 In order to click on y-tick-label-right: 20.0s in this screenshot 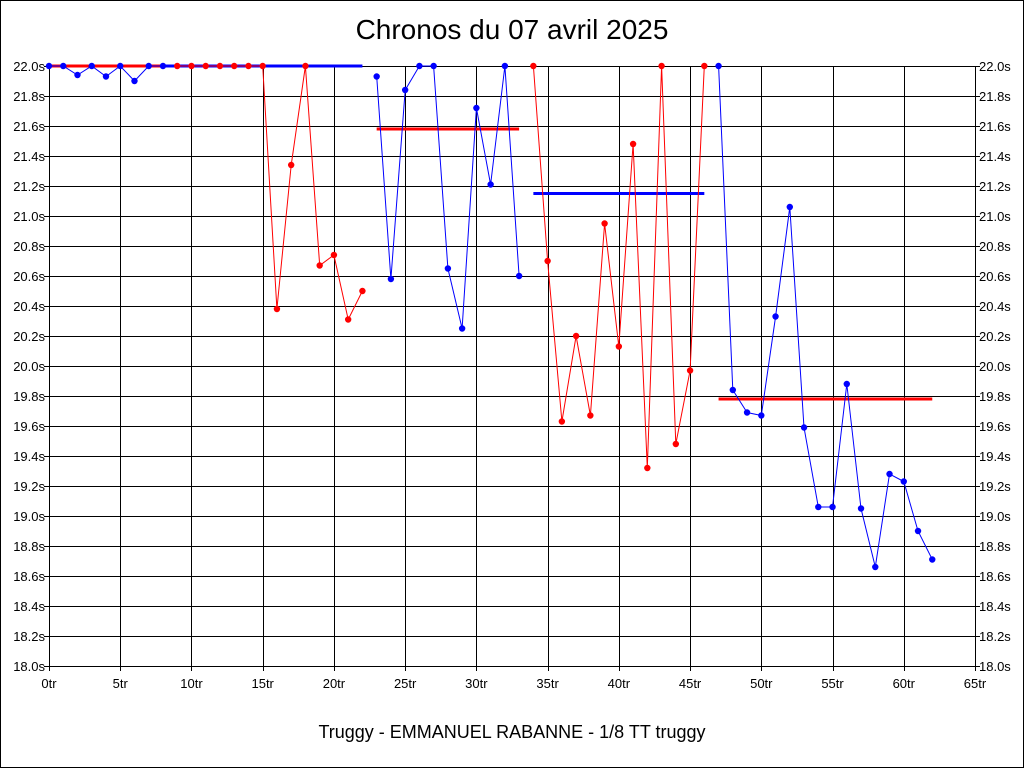, I will do `click(995, 366)`.